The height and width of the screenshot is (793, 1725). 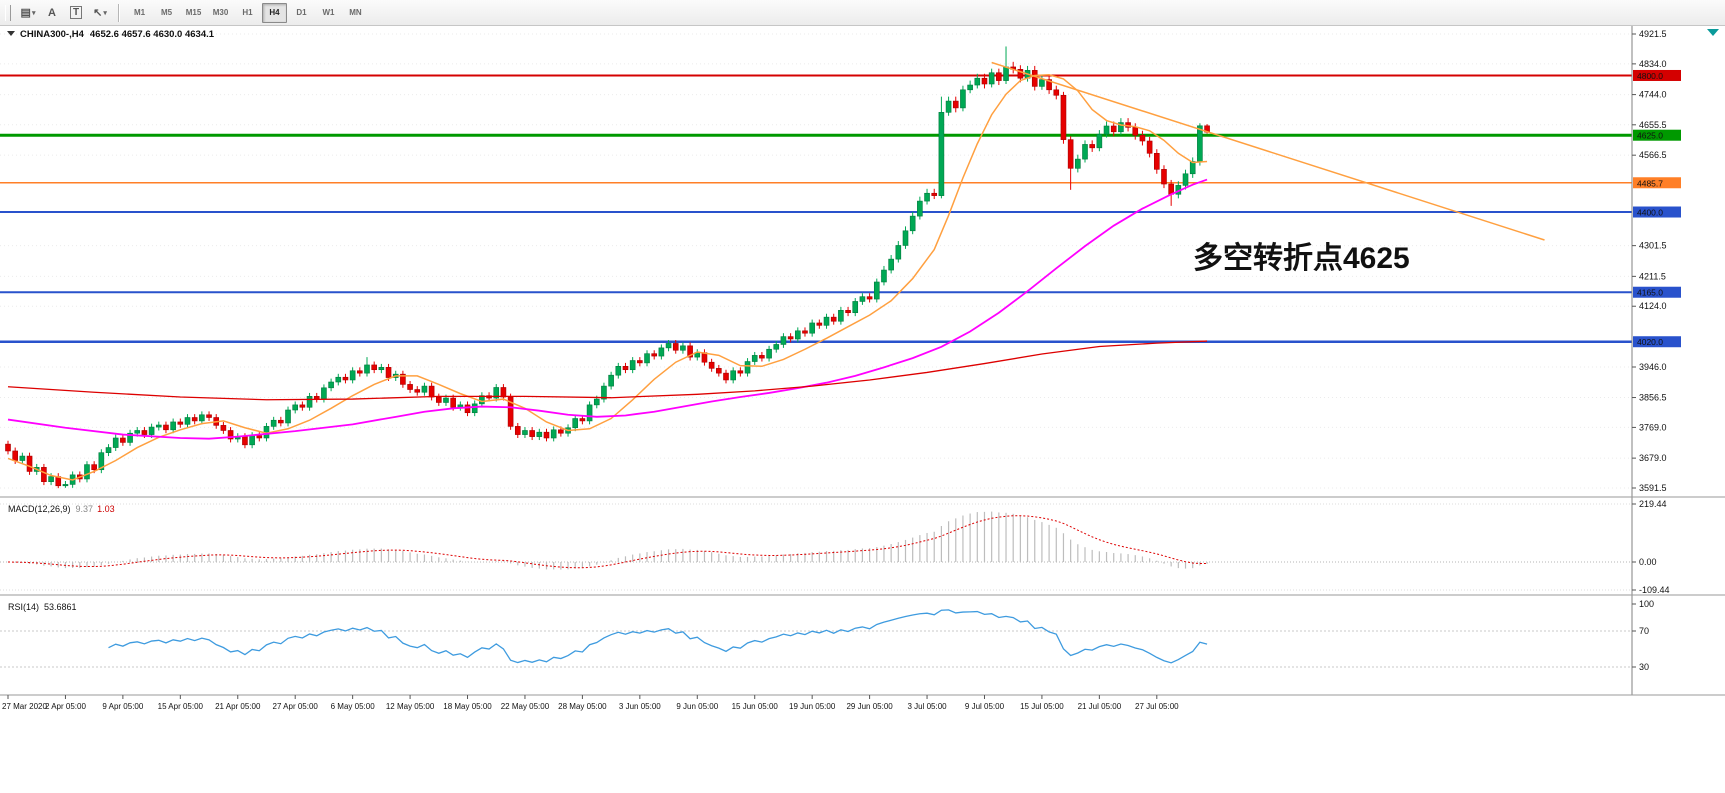 I want to click on timeframe-button-m5: M5, so click(x=166, y=12).